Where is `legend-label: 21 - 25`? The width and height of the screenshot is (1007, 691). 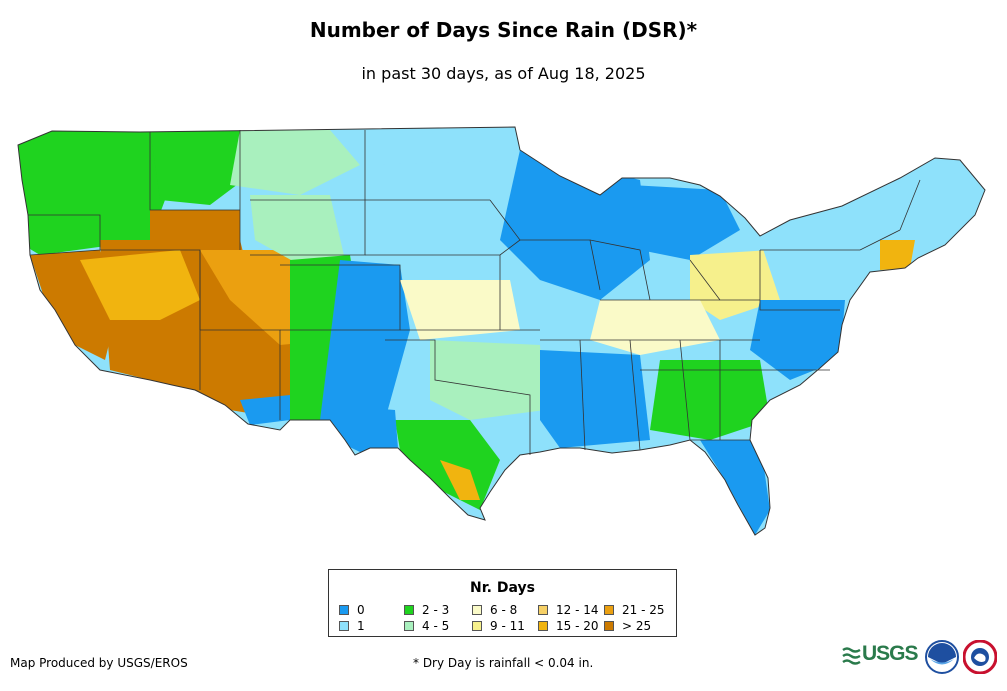
legend-label: 21 - 25 is located at coordinates (643, 610).